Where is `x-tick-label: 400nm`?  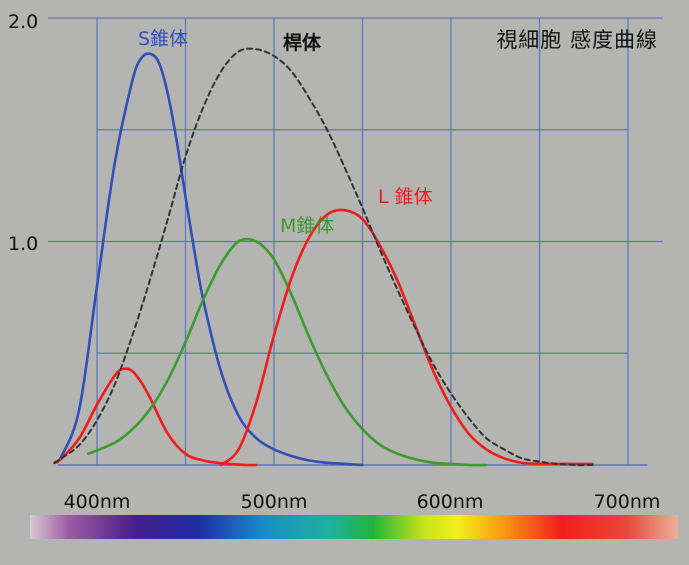
x-tick-label: 400nm is located at coordinates (97, 502).